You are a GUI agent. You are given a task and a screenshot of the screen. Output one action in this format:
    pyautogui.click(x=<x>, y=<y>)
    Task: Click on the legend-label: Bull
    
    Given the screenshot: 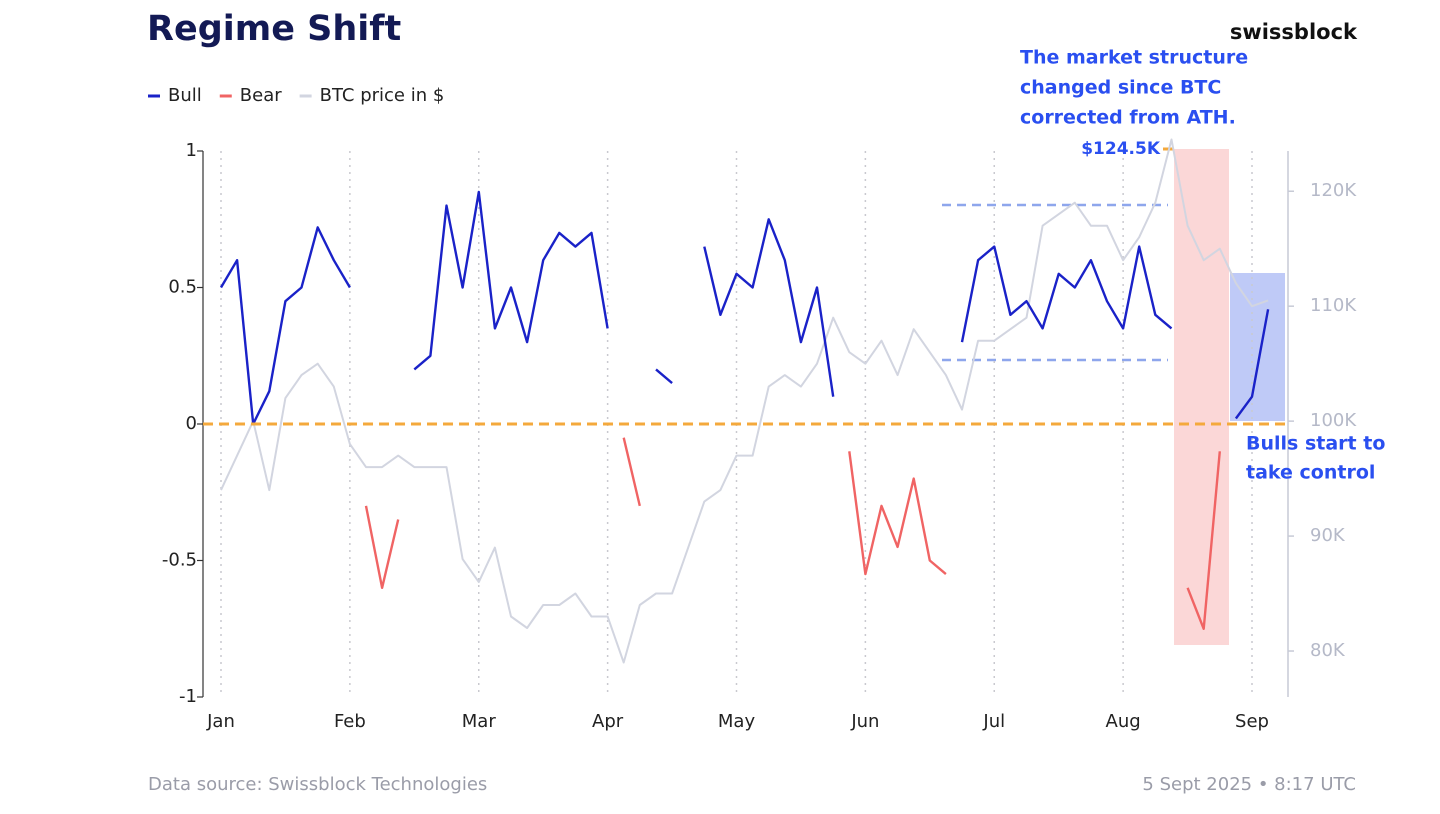 What is the action you would take?
    pyautogui.click(x=185, y=95)
    